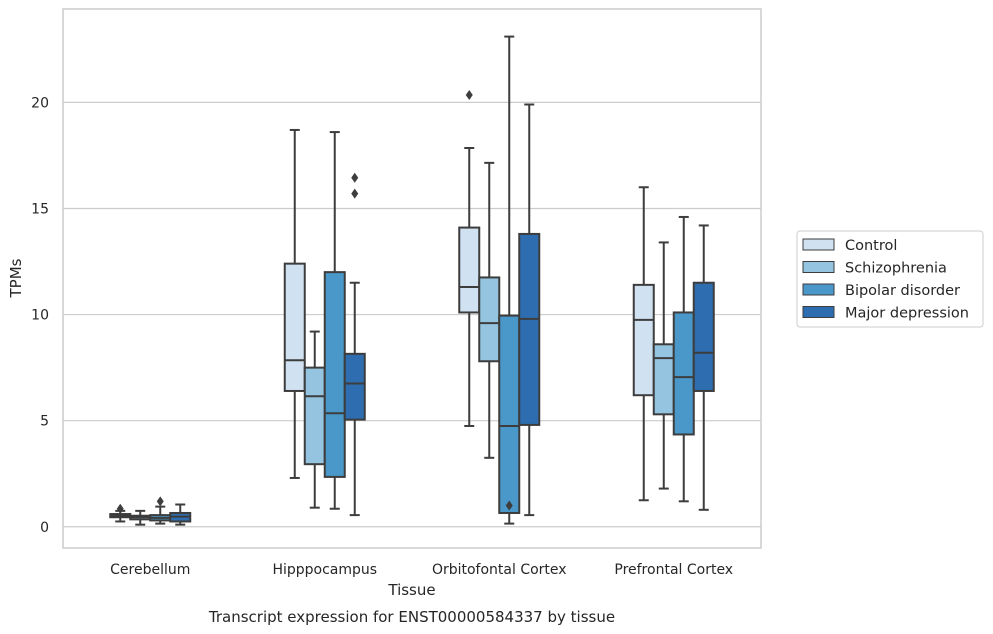  I want to click on x-tick-label: Hipppocampus, so click(324, 570).